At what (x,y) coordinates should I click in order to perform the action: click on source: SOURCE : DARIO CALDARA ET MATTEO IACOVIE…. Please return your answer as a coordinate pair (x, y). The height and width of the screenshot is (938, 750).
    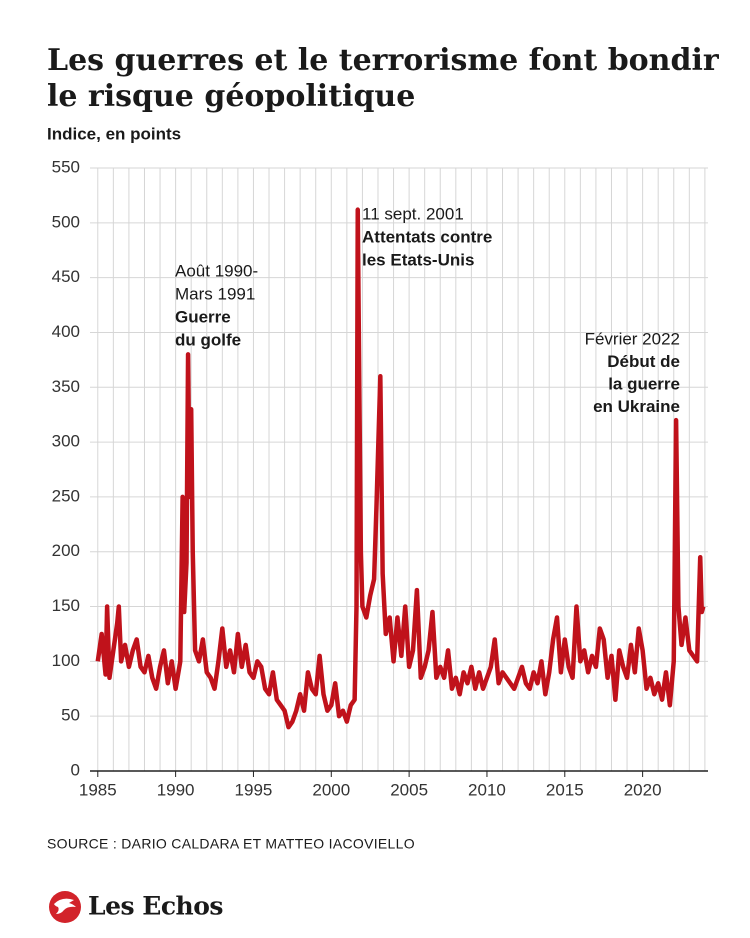
    Looking at the image, I should click on (231, 844).